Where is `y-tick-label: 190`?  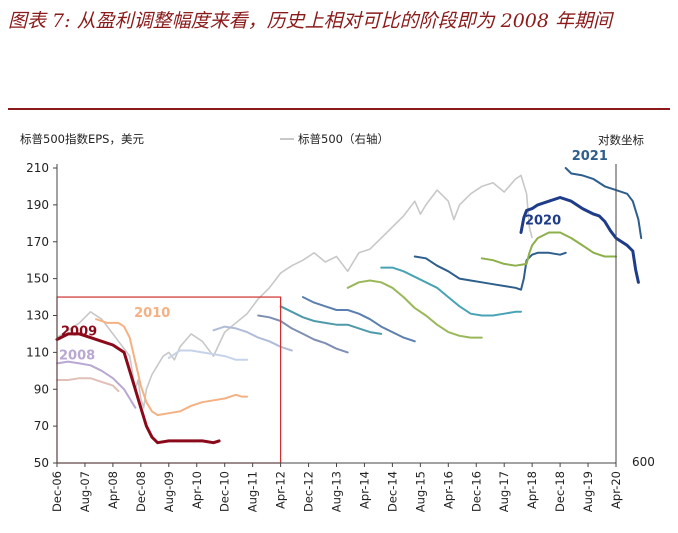 y-tick-label: 190 is located at coordinates (37, 205).